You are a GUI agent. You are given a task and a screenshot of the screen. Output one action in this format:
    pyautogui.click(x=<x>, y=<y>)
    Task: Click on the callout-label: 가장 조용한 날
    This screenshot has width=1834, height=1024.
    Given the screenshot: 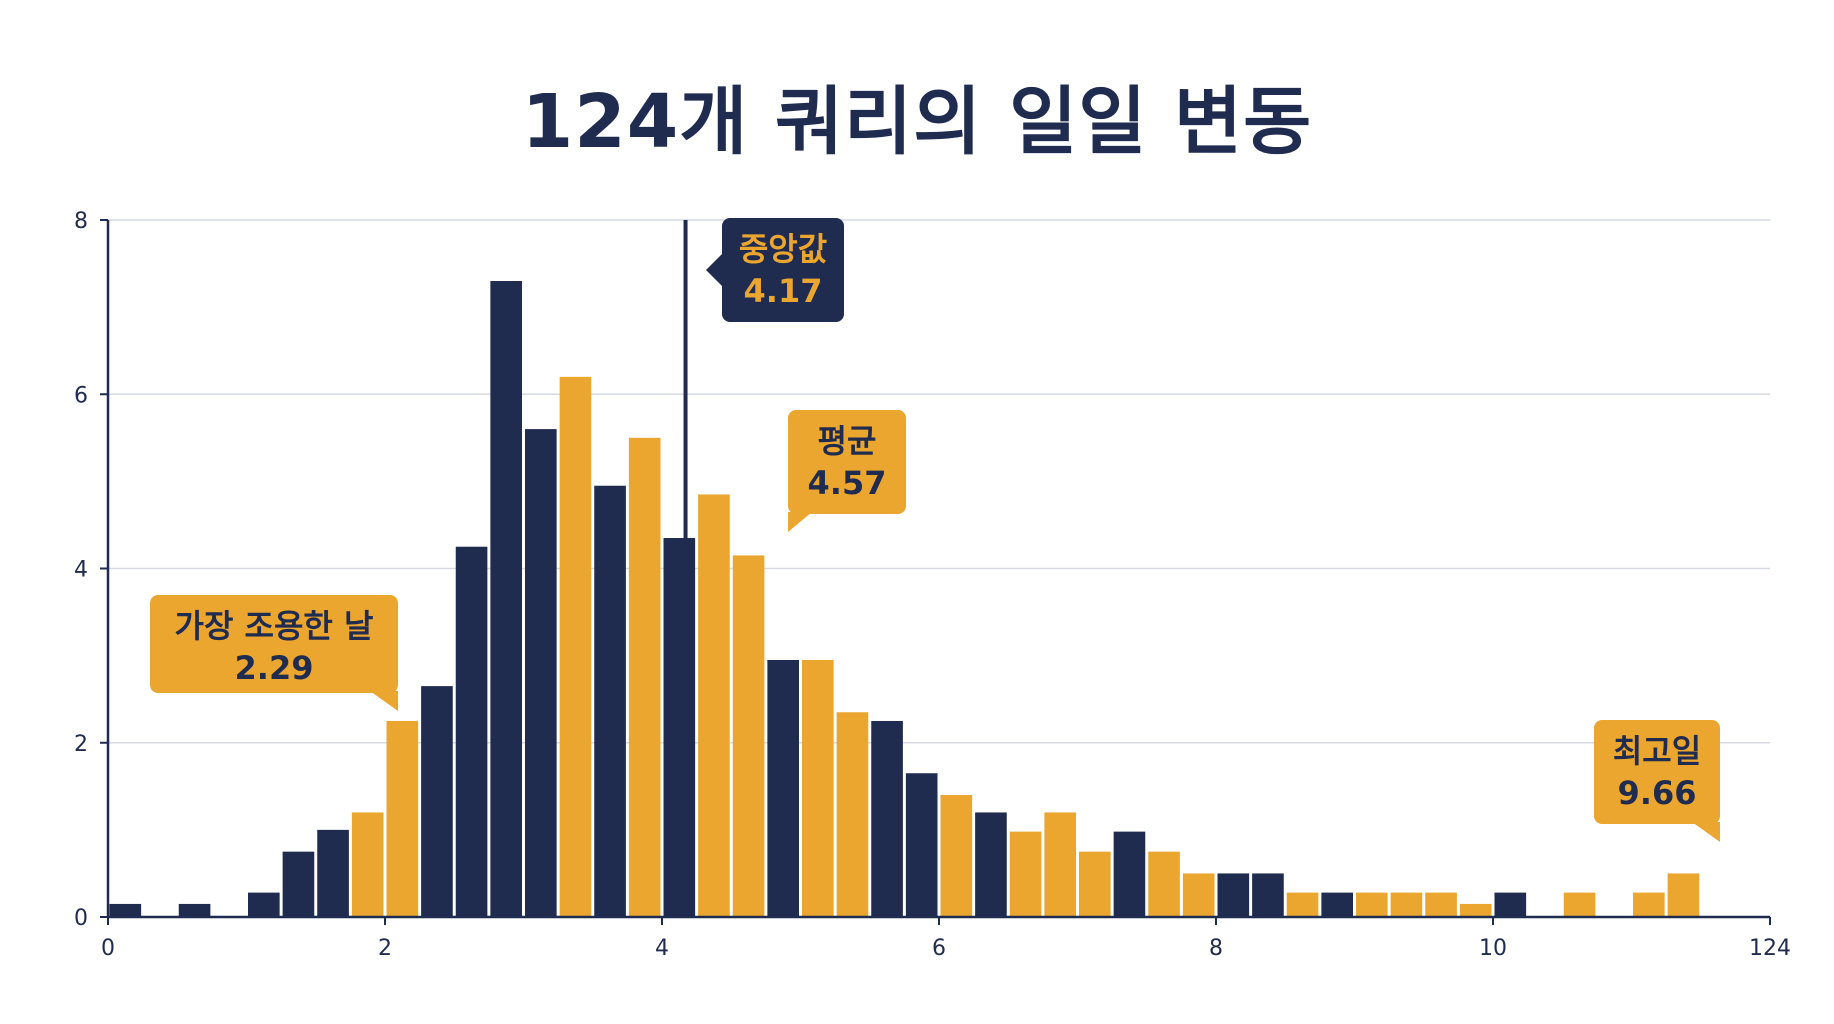 What is the action you would take?
    pyautogui.click(x=274, y=626)
    